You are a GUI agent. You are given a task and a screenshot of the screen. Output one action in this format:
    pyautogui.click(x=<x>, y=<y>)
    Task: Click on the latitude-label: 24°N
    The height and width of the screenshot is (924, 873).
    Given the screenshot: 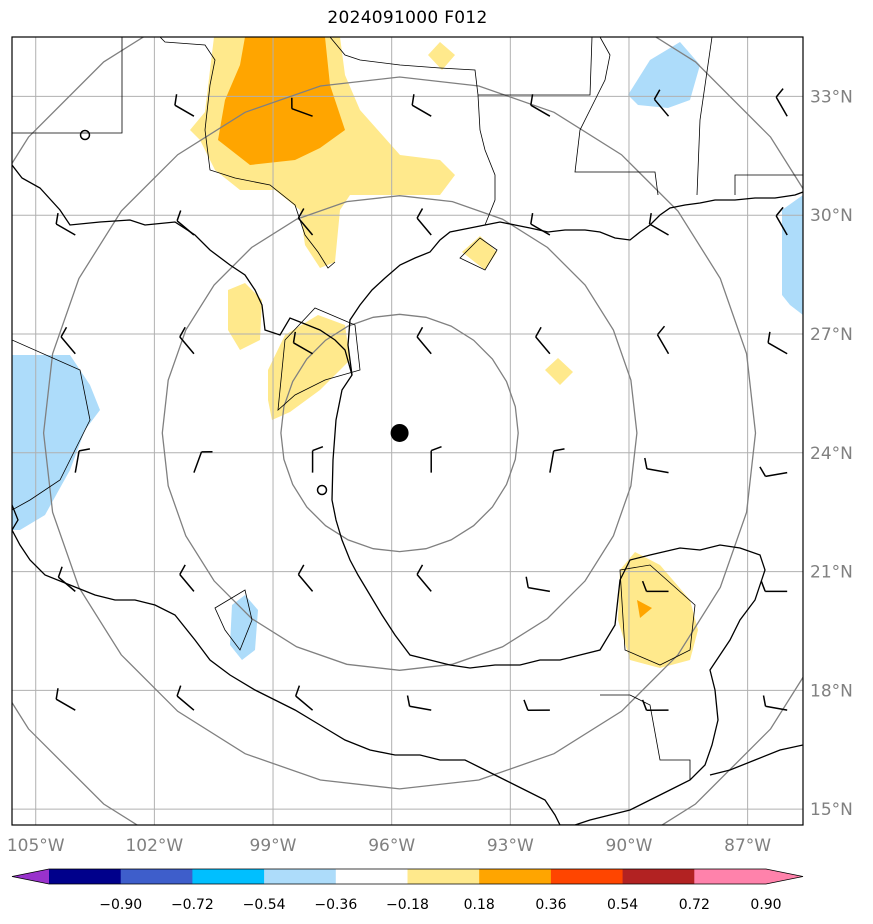 What is the action you would take?
    pyautogui.click(x=831, y=454)
    